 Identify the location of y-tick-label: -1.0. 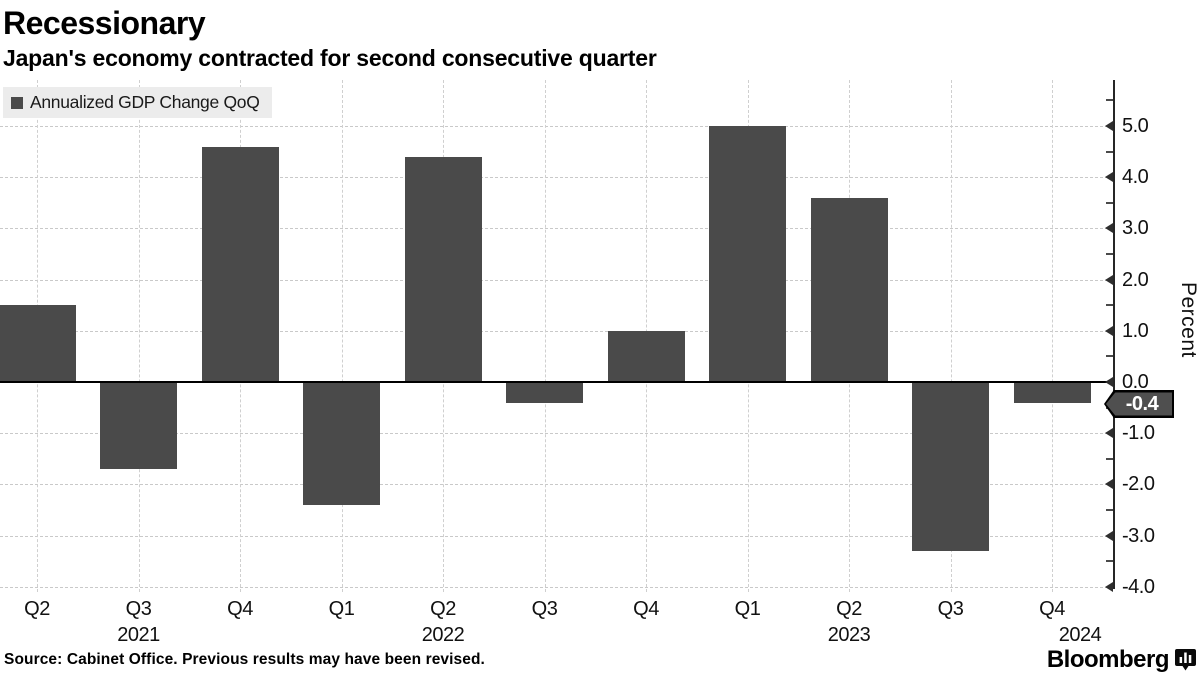
(1138, 433).